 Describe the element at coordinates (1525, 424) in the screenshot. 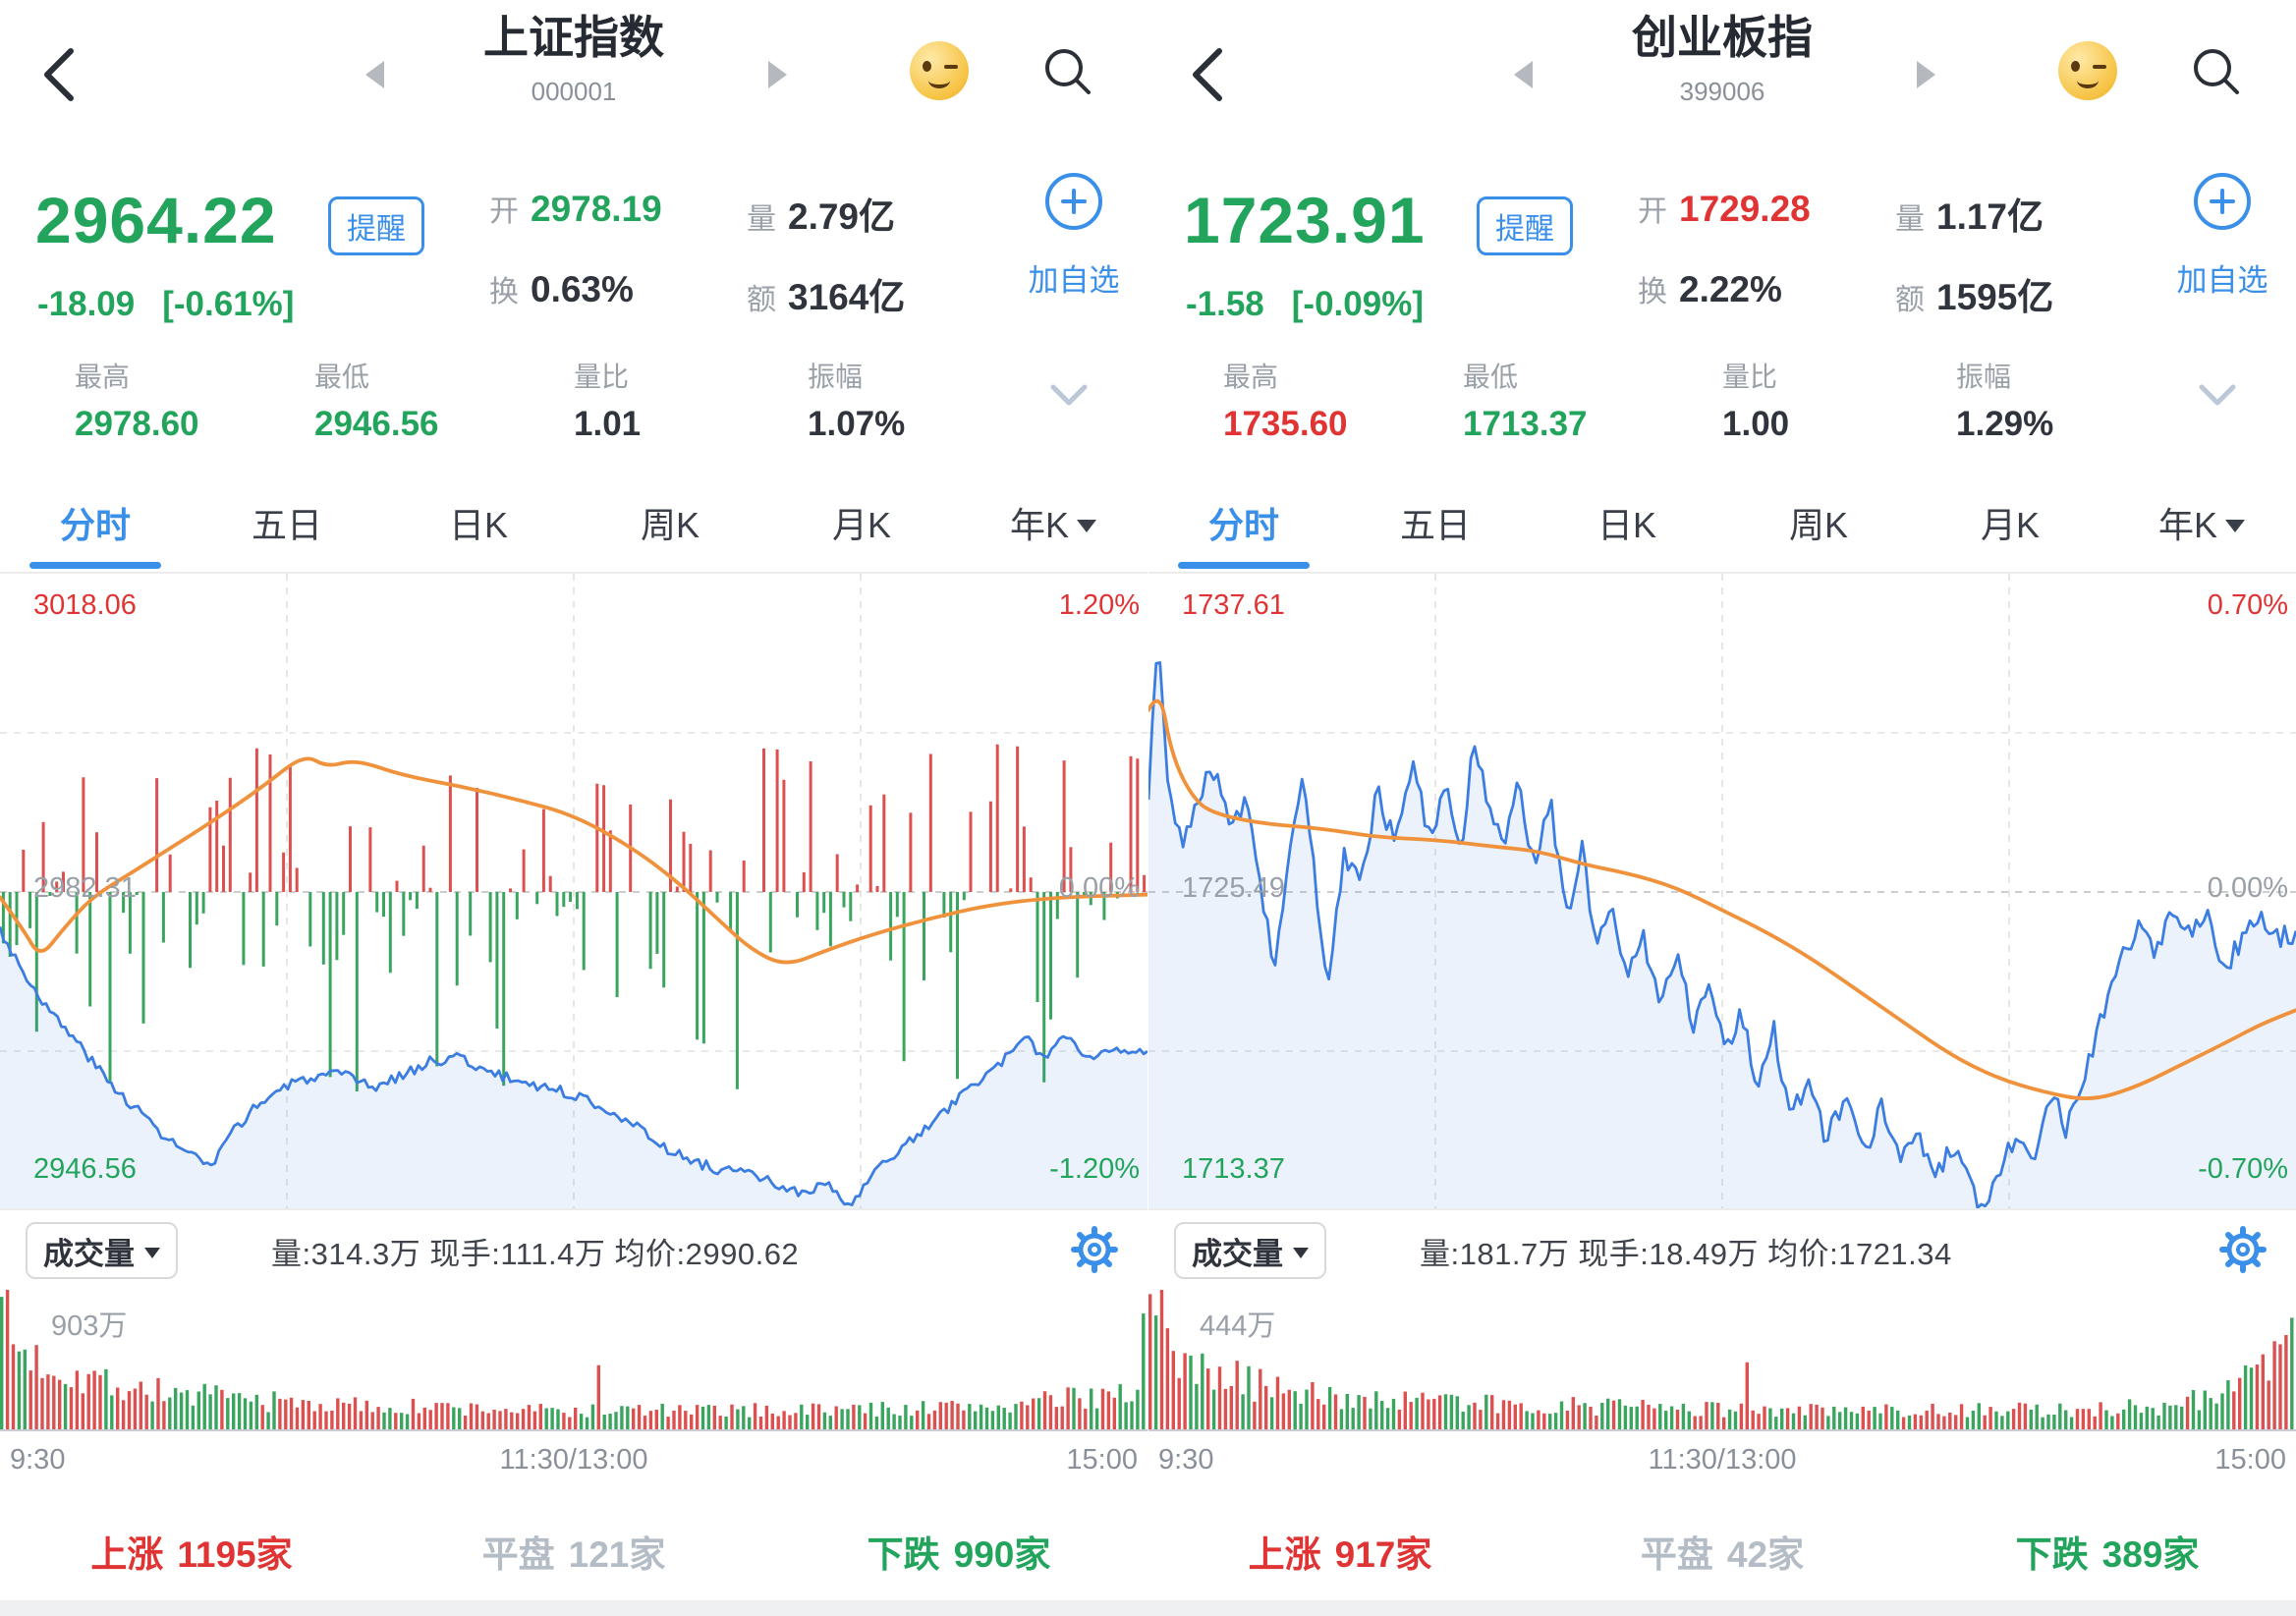

I see `low-value: 1713.37` at that location.